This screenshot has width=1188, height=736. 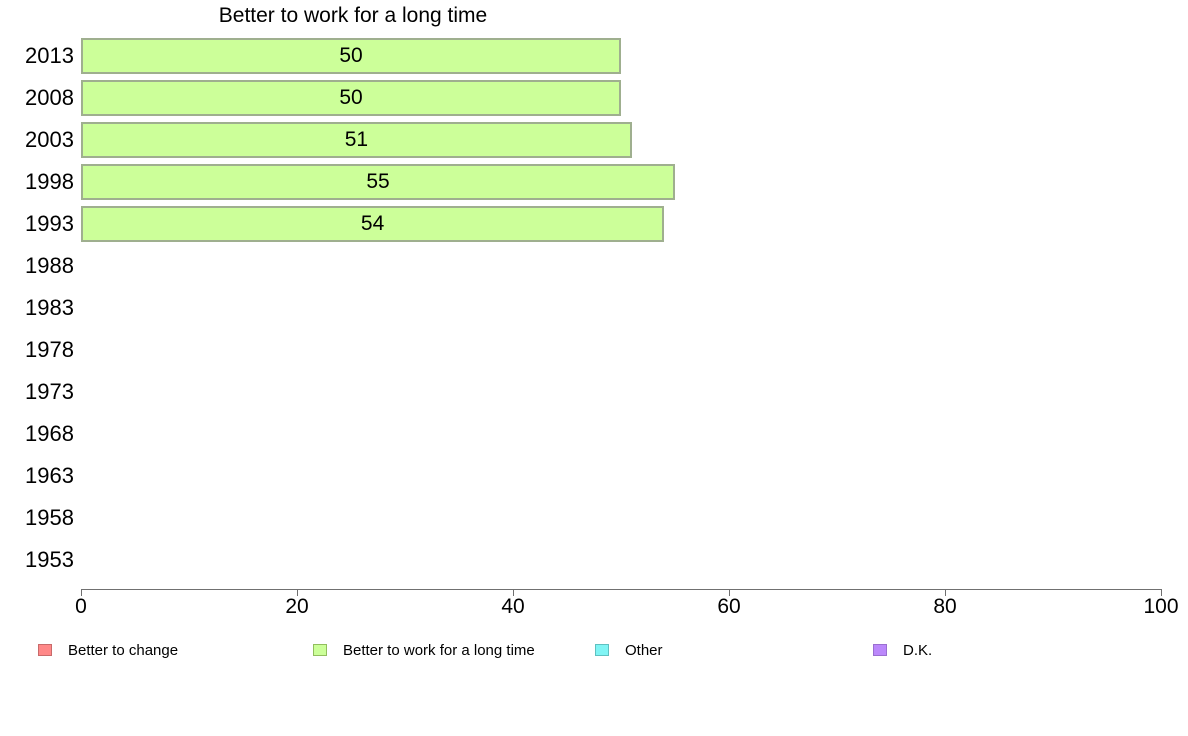 I want to click on legend-label: Better to change, so click(x=123, y=650).